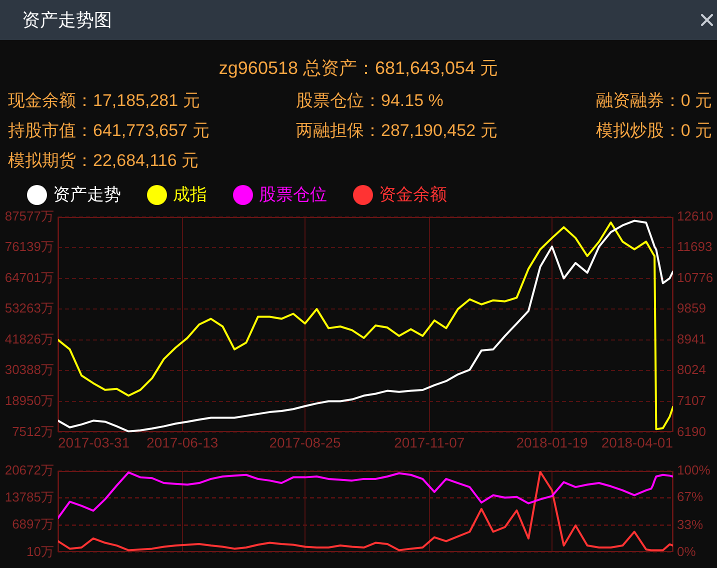 This screenshot has width=717, height=568. Describe the element at coordinates (190, 195) in the screenshot. I see `legend-label: 成指` at that location.